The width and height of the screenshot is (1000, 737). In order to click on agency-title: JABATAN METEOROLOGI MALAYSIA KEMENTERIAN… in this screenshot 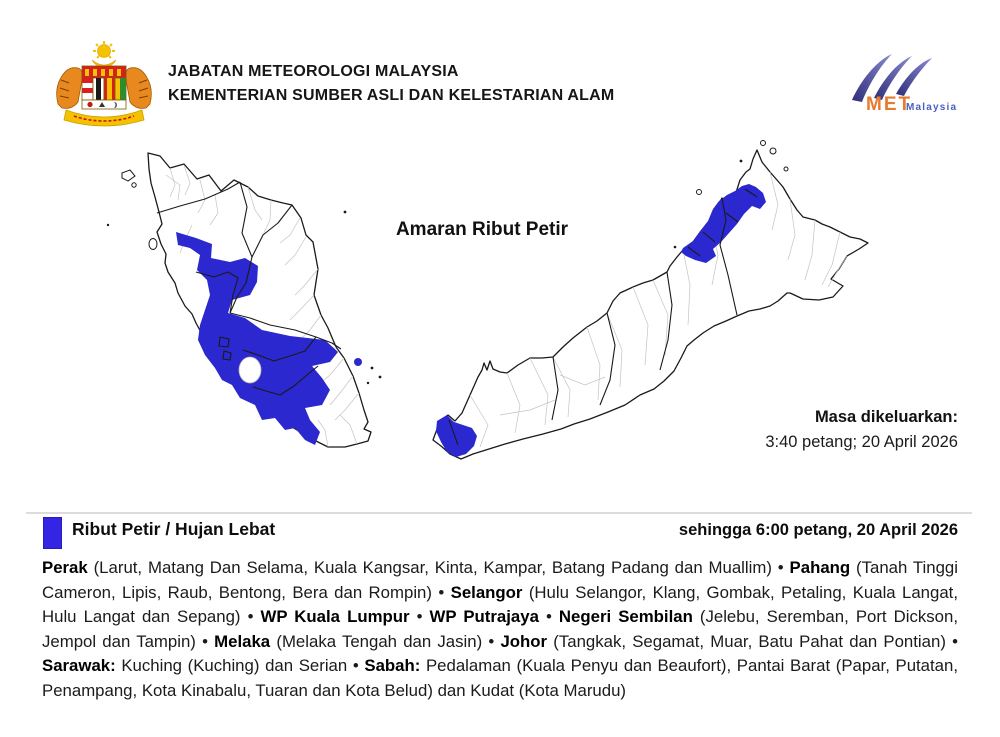, I will do `click(391, 84)`.